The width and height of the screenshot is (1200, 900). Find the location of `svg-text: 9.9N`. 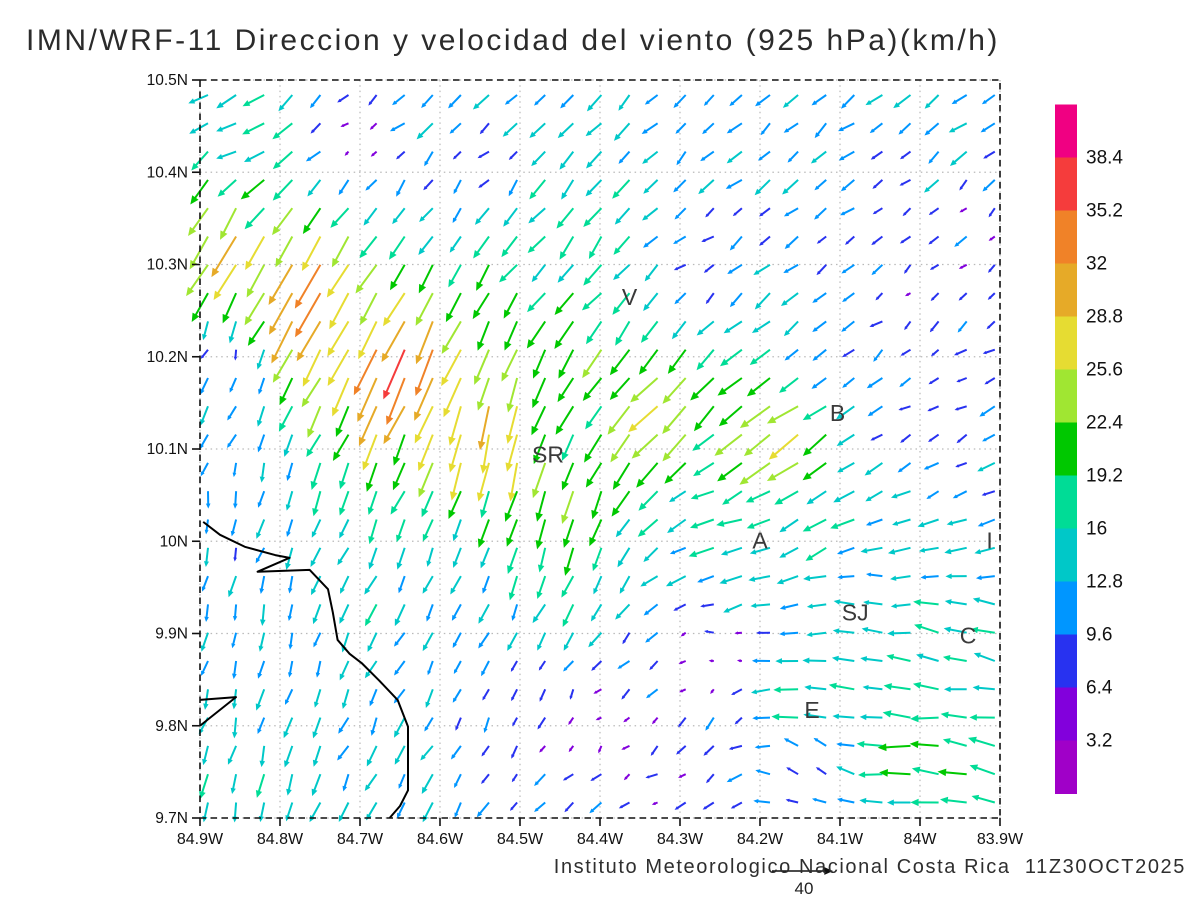

svg-text: 9.9N is located at coordinates (171, 634).